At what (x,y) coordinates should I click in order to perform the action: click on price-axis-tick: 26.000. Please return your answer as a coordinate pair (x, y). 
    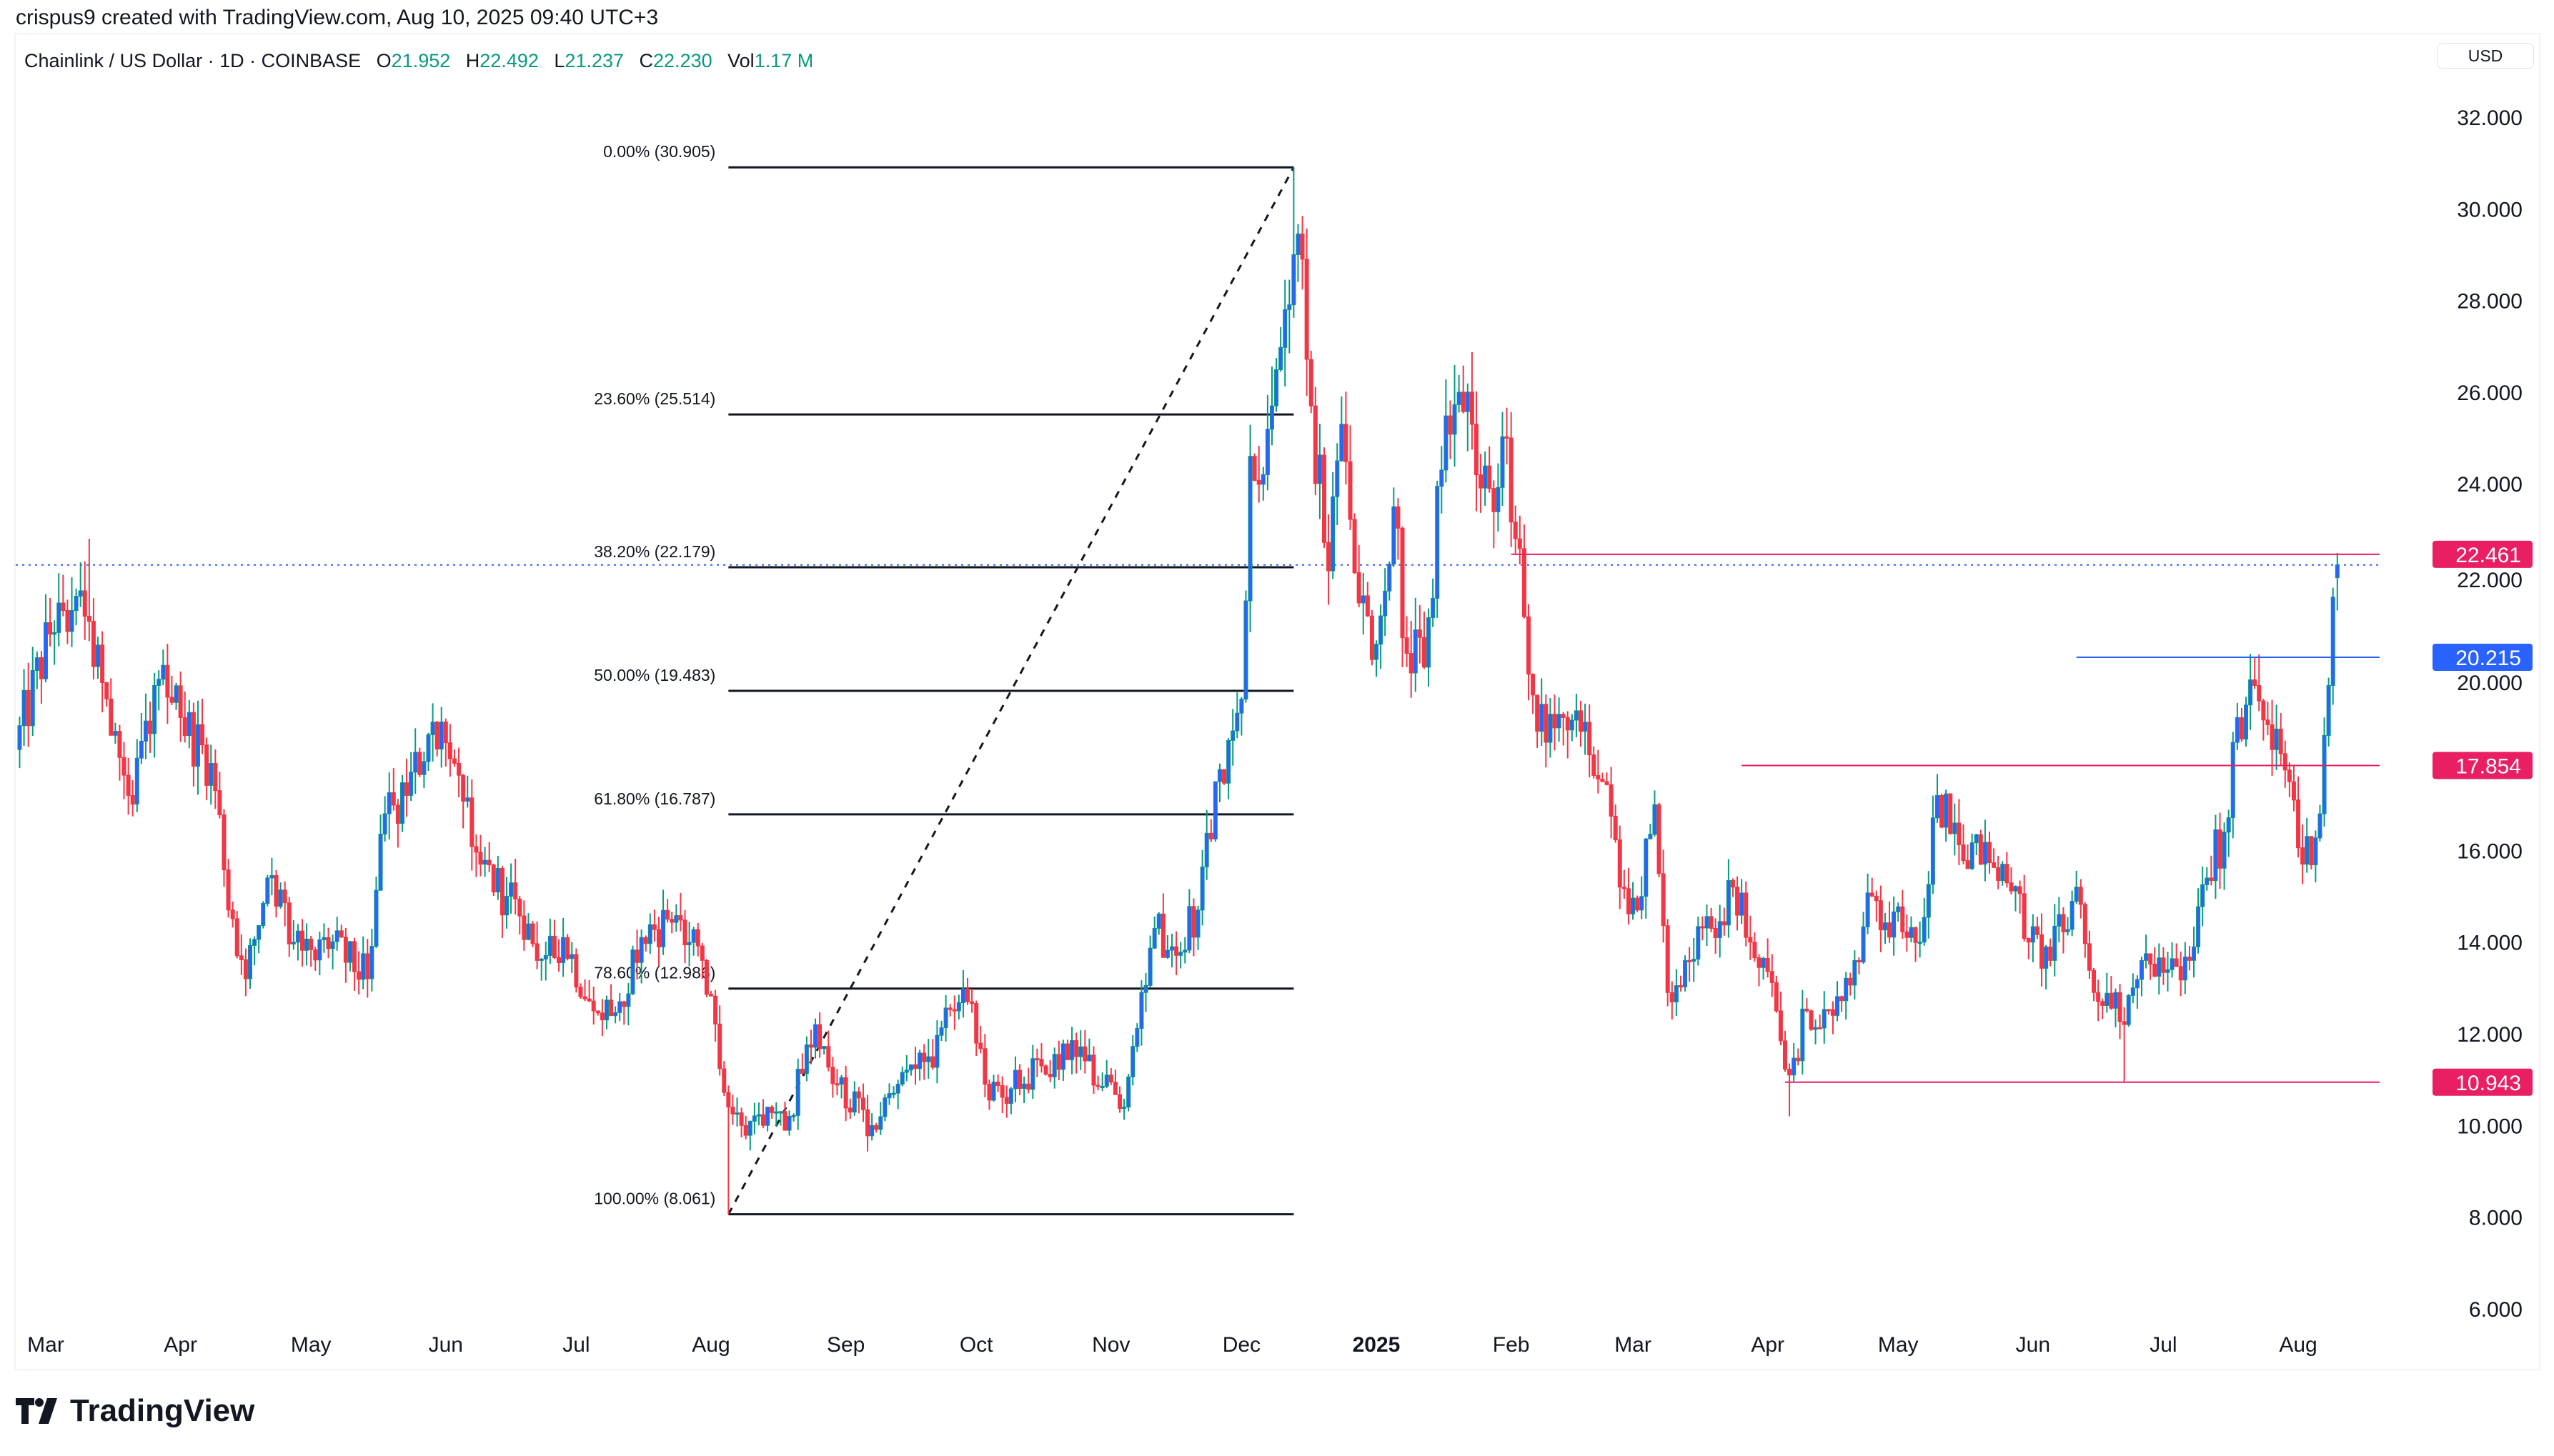
    Looking at the image, I should click on (2490, 393).